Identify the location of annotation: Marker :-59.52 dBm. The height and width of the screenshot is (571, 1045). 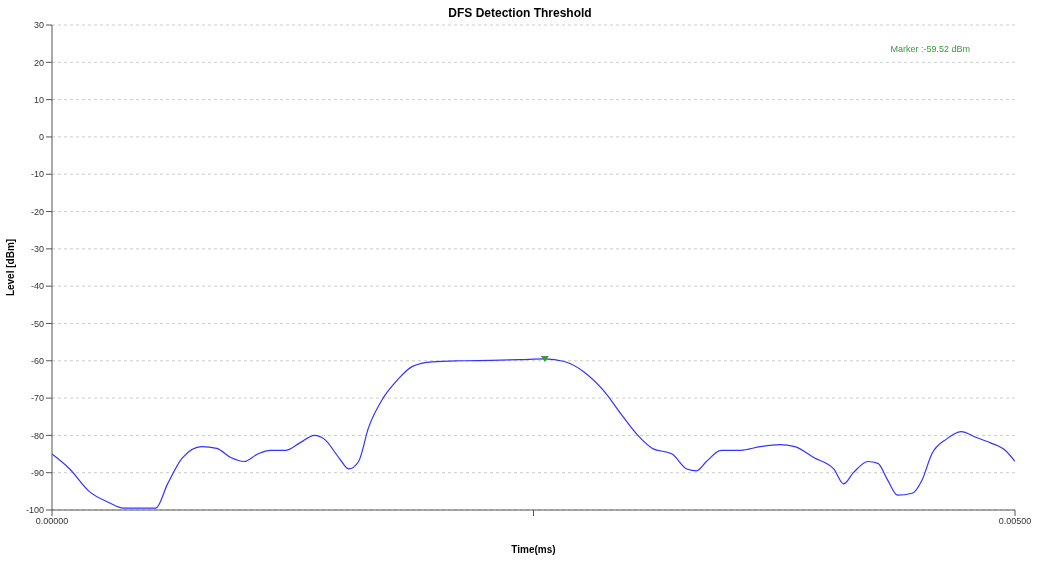
(930, 49).